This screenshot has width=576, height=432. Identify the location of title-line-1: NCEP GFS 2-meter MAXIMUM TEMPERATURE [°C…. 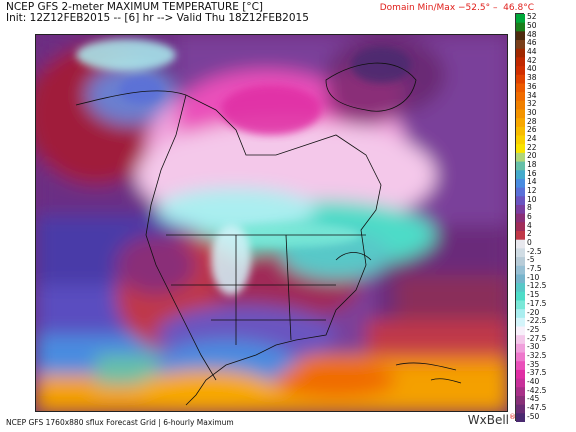
(134, 7).